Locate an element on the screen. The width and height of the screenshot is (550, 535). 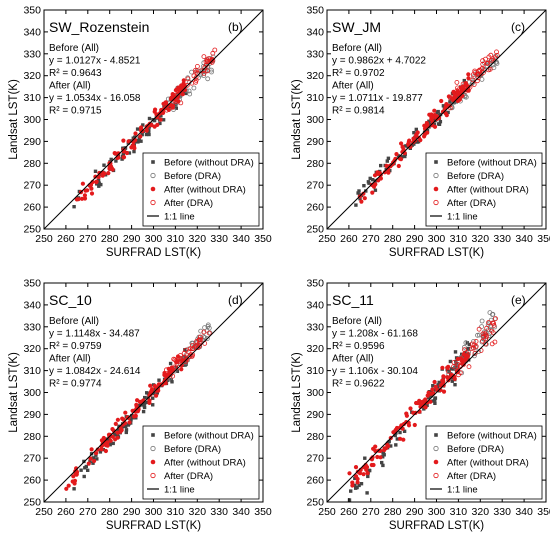
y-tick-label: 280 is located at coordinates (32, 164).